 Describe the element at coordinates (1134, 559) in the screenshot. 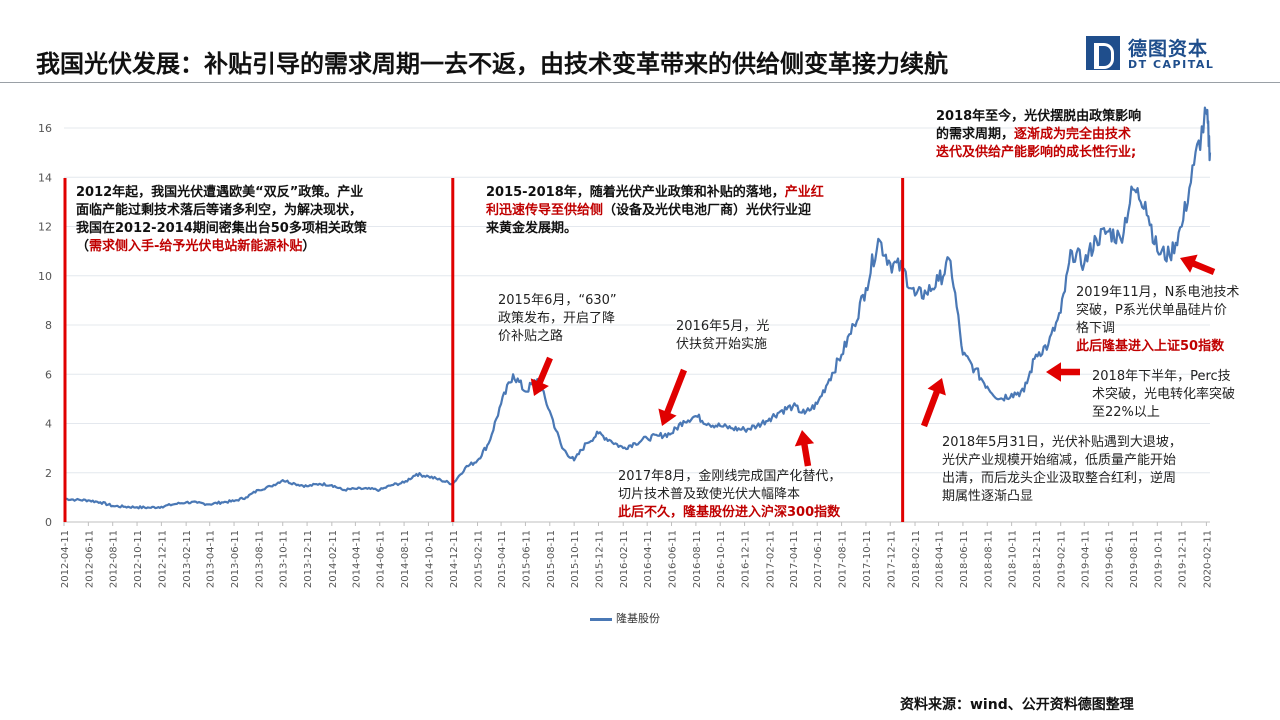

I see `x-tick-label: 2019-08-11` at that location.